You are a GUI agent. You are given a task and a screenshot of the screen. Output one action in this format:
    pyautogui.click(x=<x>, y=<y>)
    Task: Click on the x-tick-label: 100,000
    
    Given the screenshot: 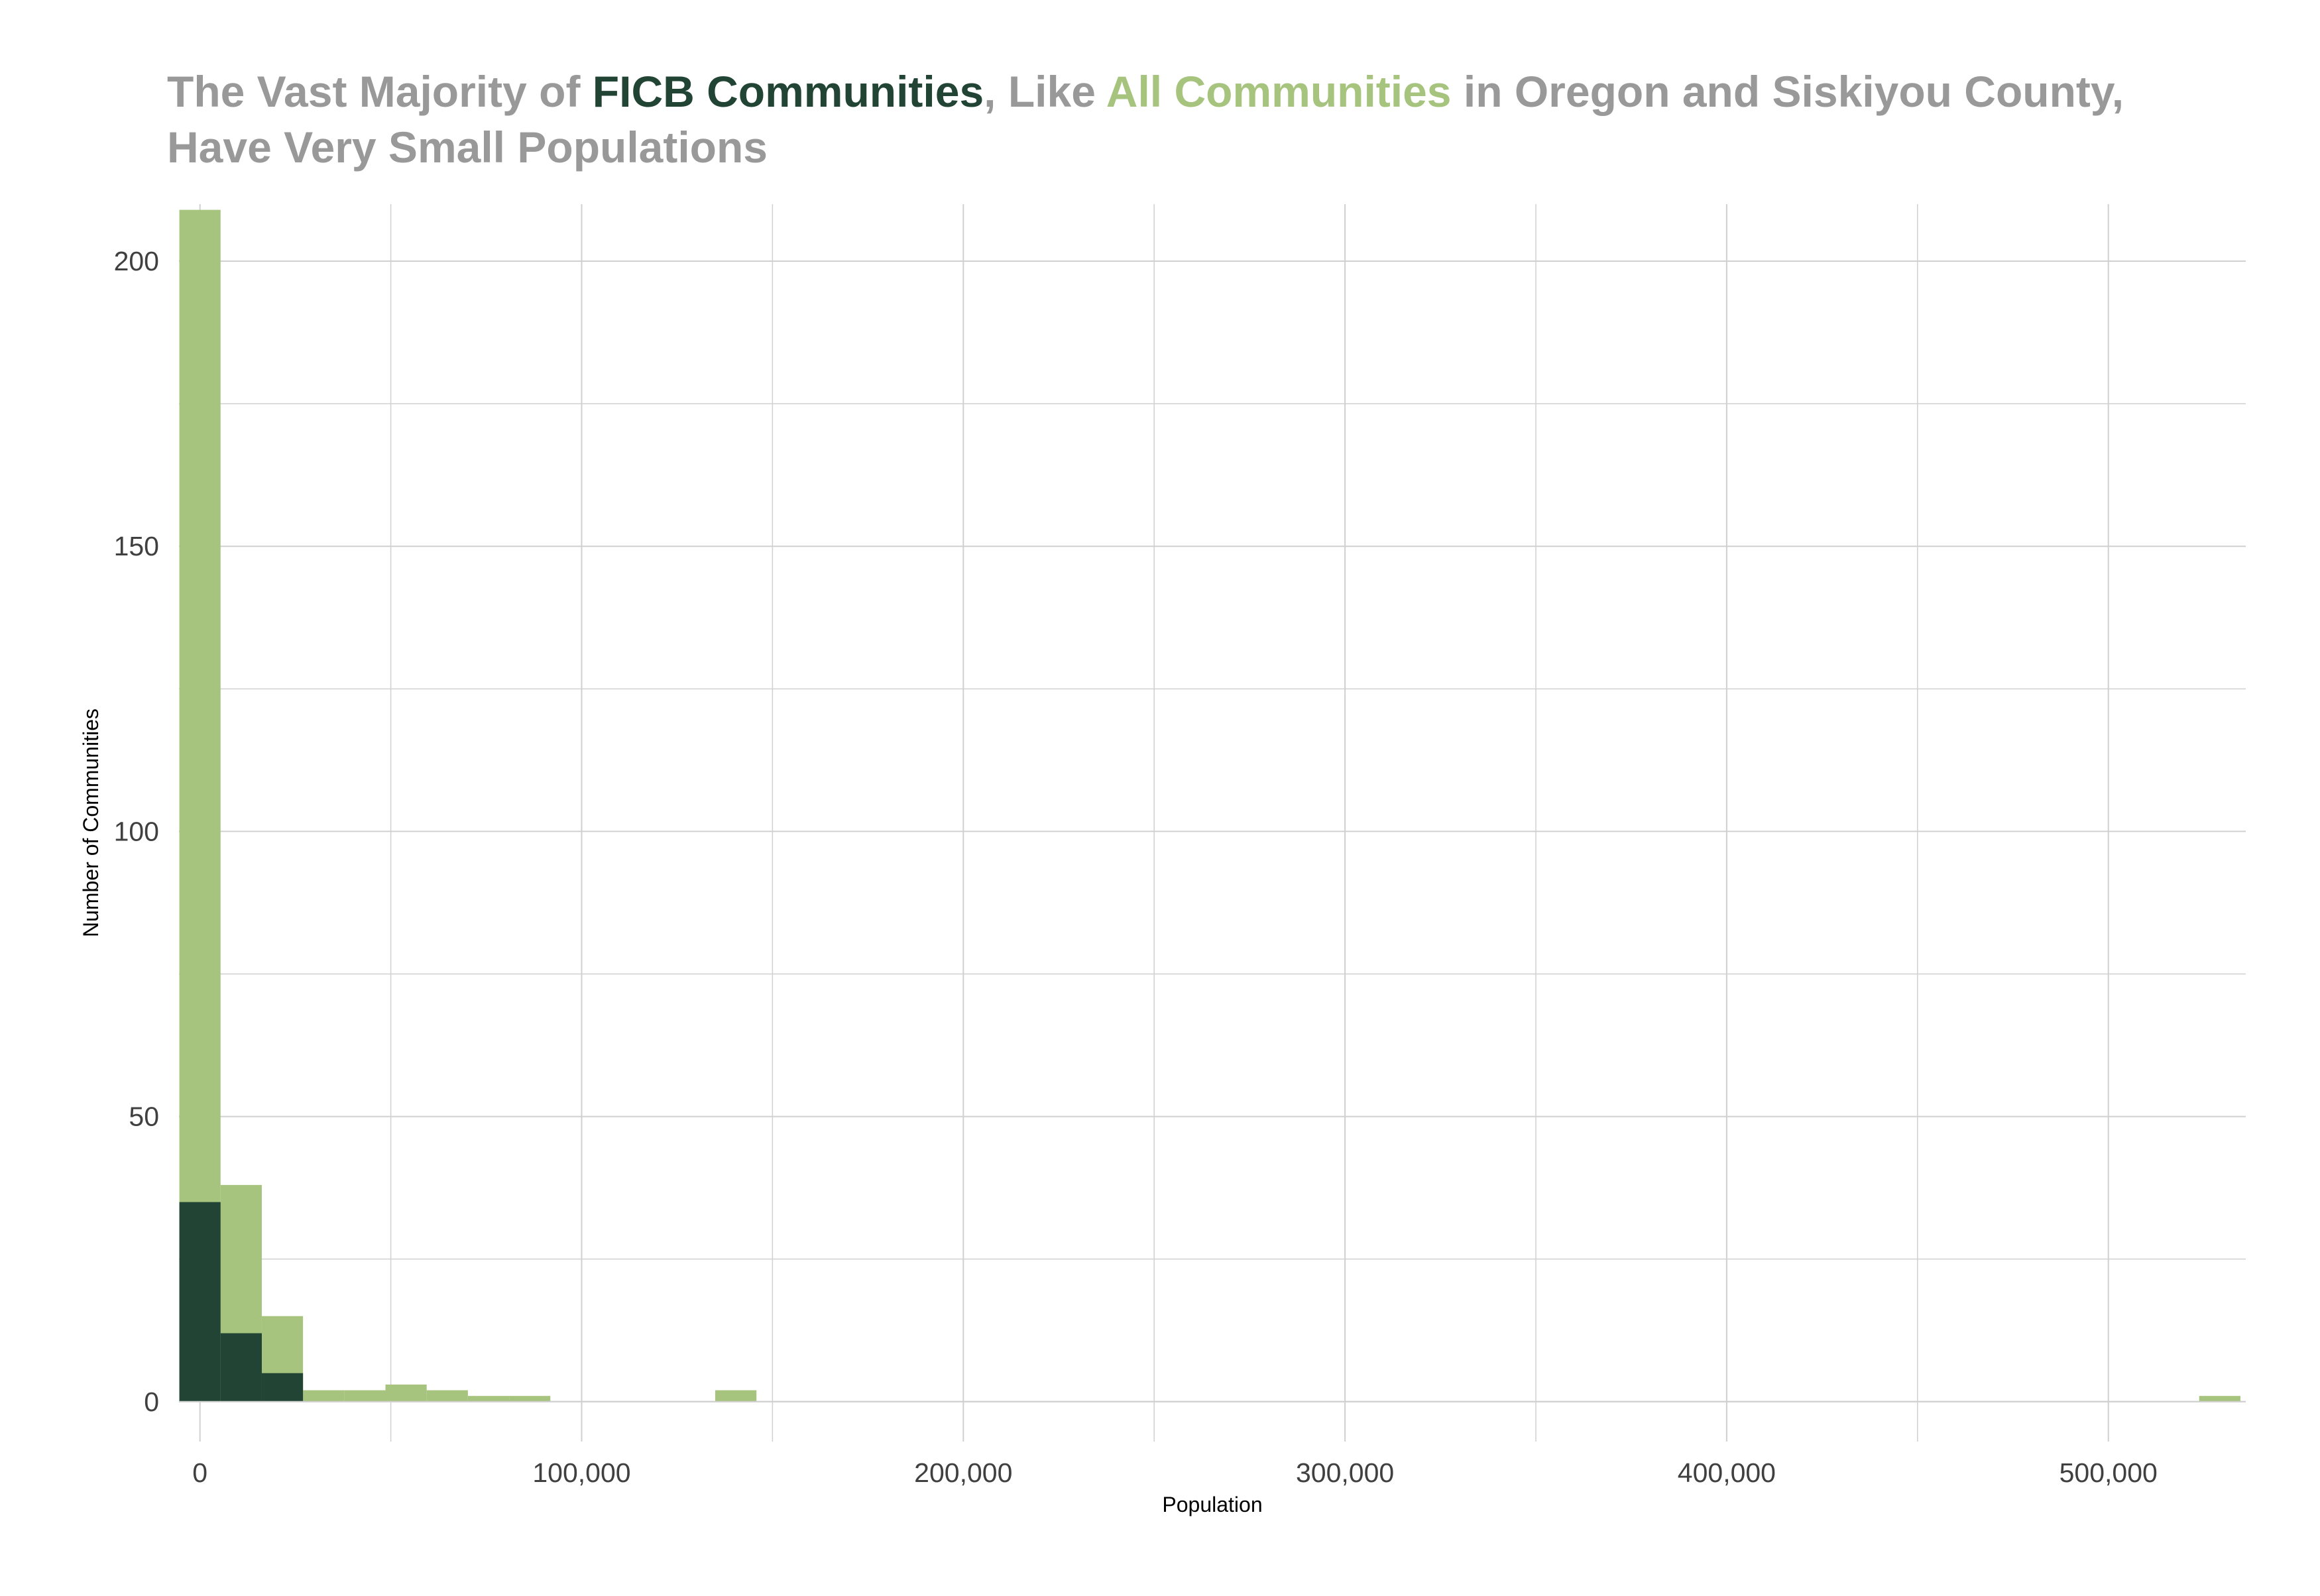 What is the action you would take?
    pyautogui.click(x=581, y=1472)
    